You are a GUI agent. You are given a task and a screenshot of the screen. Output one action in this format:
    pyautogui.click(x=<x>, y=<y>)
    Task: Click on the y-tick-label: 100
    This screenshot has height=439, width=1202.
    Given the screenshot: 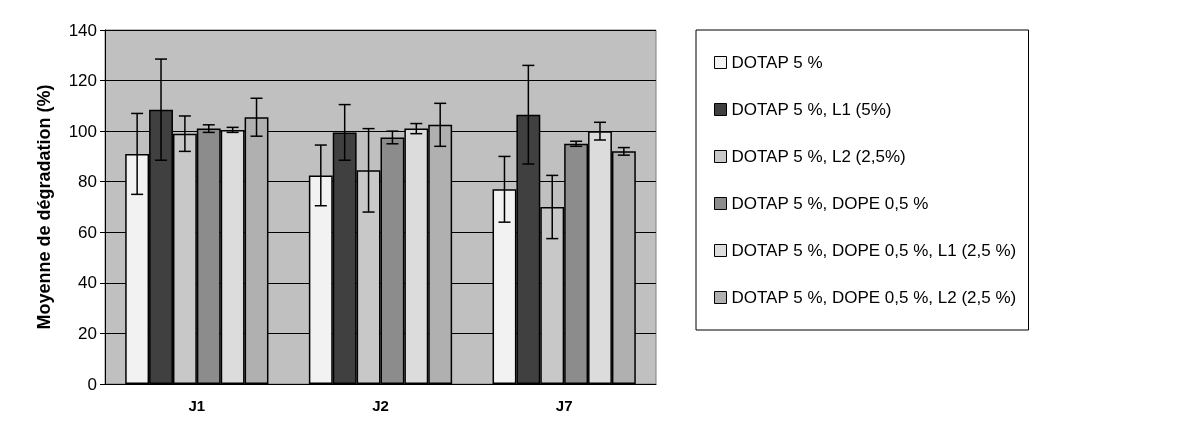 What is the action you would take?
    pyautogui.click(x=82, y=131)
    